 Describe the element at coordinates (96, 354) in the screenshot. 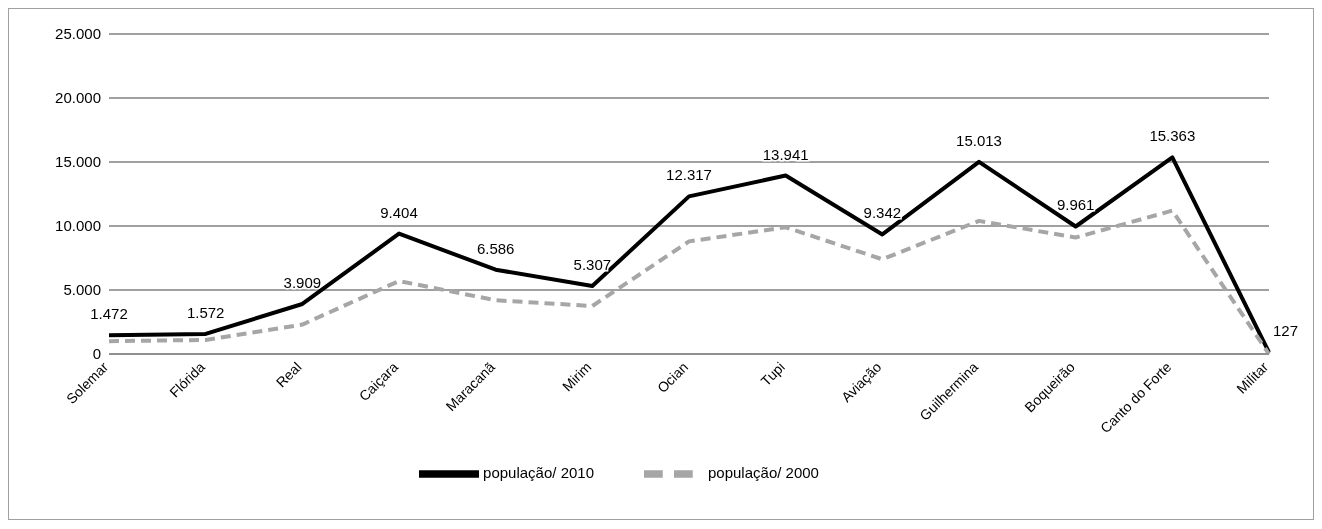

I see `y-tick-label: 0` at that location.